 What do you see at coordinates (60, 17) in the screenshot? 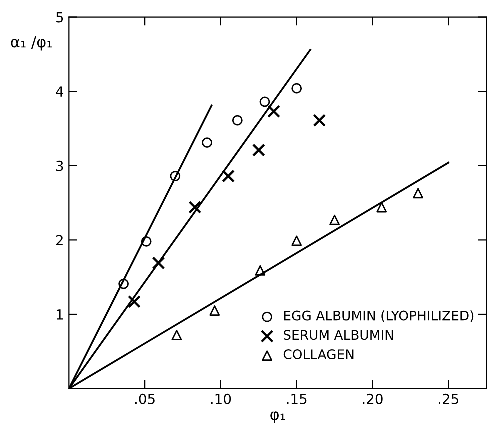
I see `y-tick-label: 5` at bounding box center [60, 17].